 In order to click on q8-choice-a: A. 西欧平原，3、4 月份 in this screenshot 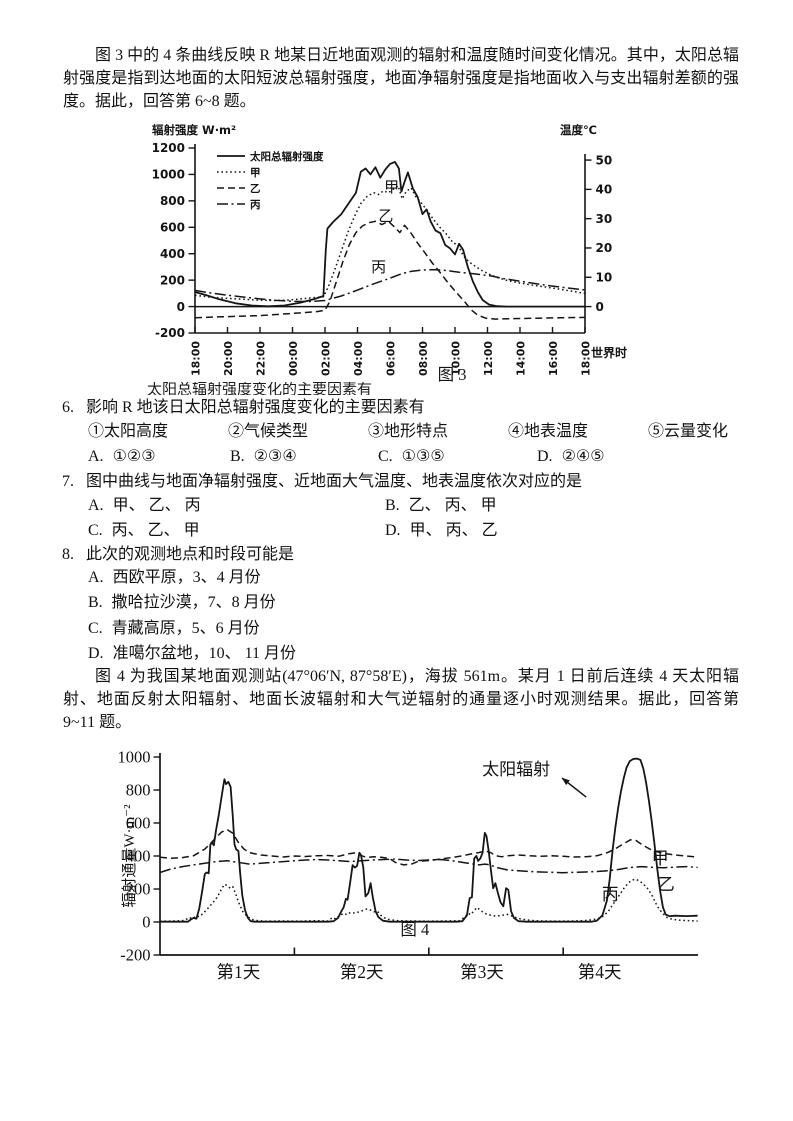, I will do `click(174, 578)`.